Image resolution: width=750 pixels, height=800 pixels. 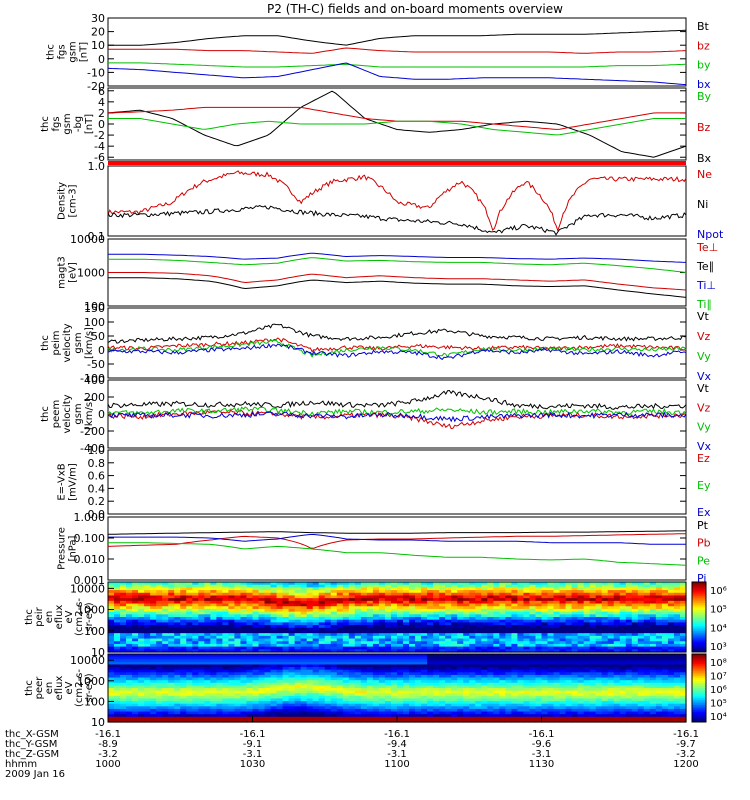 What do you see at coordinates (73, 482) in the screenshot?
I see `y-axis-label: [mV/m]` at bounding box center [73, 482].